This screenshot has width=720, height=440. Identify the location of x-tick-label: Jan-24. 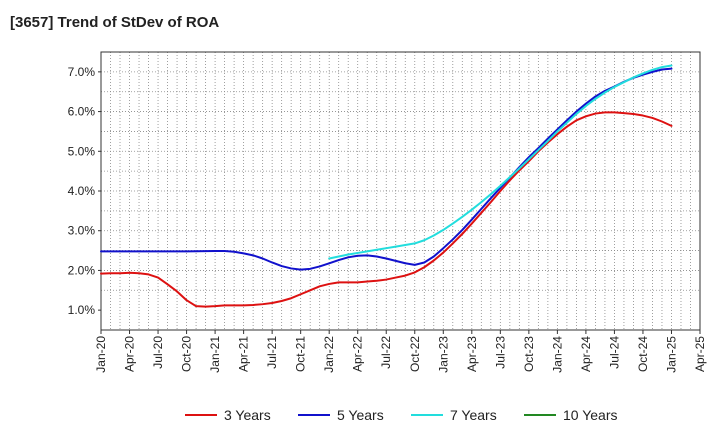
(557, 354).